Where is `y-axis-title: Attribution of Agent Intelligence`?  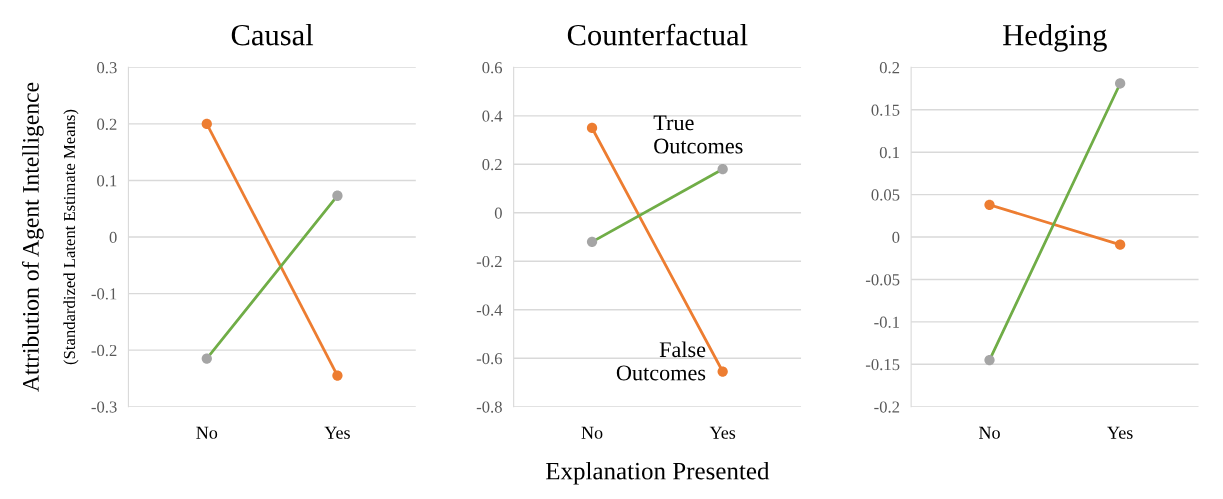 y-axis-title: Attribution of Agent Intelligence is located at coordinates (32, 237).